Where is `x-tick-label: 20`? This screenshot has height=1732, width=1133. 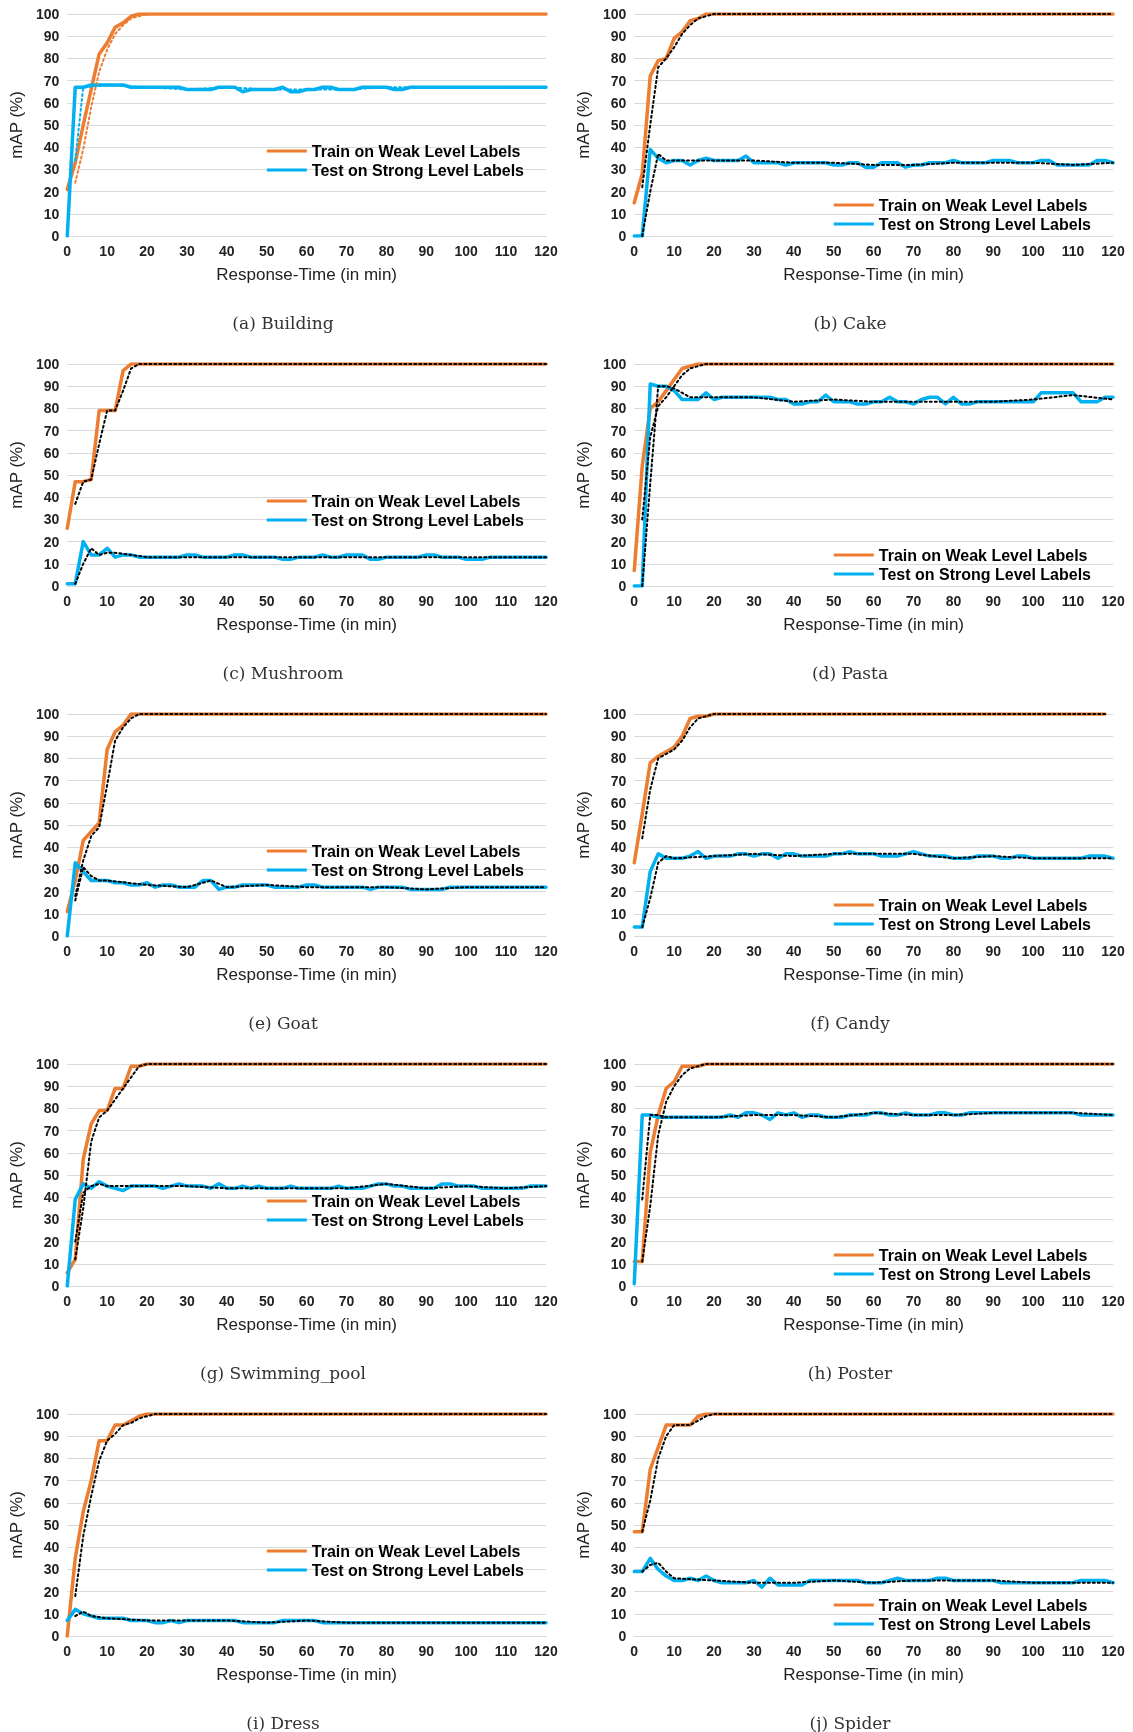 x-tick-label: 20 is located at coordinates (147, 951).